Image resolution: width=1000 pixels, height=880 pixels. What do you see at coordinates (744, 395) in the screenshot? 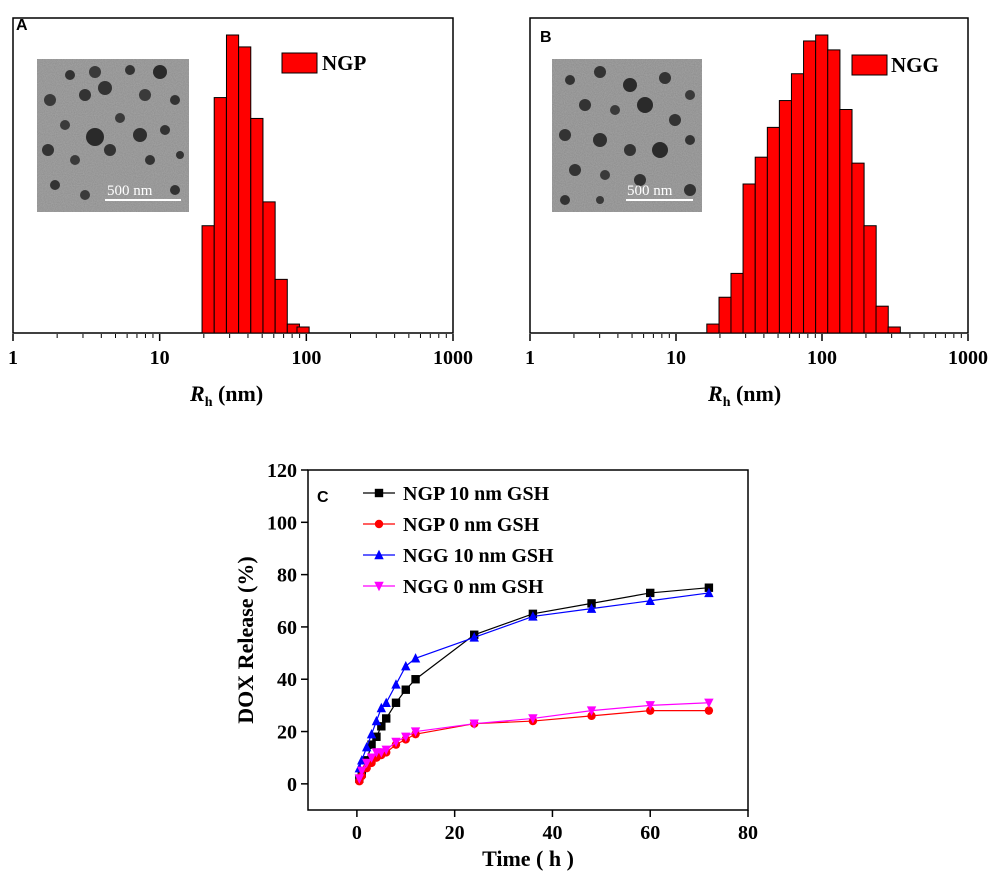
I see `panel-b-x-axis-label: Rh (nm)` at bounding box center [744, 395].